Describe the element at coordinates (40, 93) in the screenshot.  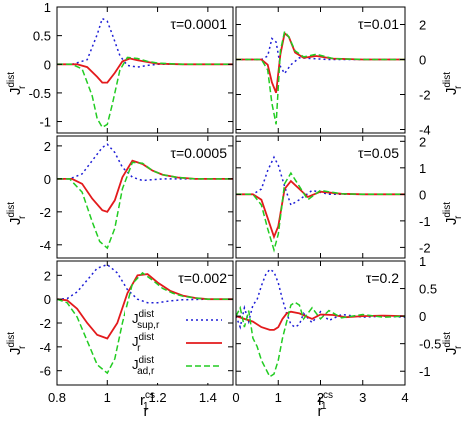
I see `ytick-label-a-3: -0.5` at that location.